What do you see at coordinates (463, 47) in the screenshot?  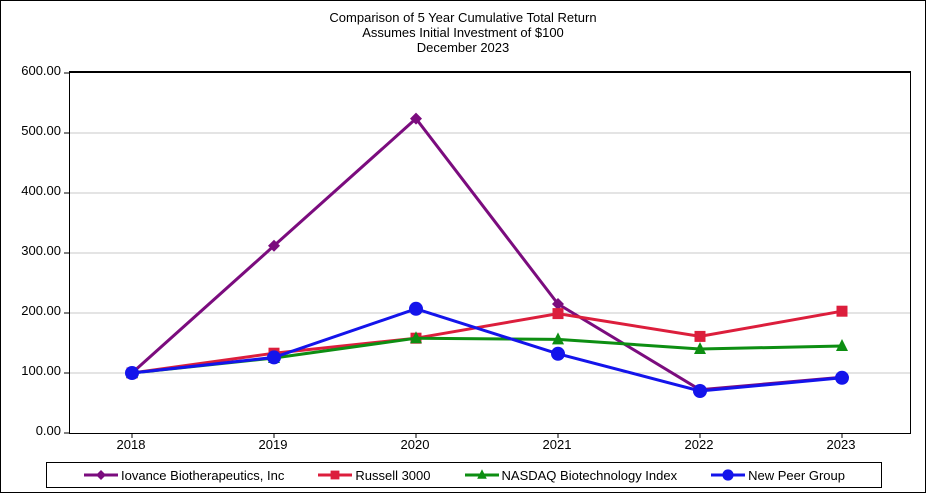 I see `title-line-3: December 2023` at bounding box center [463, 47].